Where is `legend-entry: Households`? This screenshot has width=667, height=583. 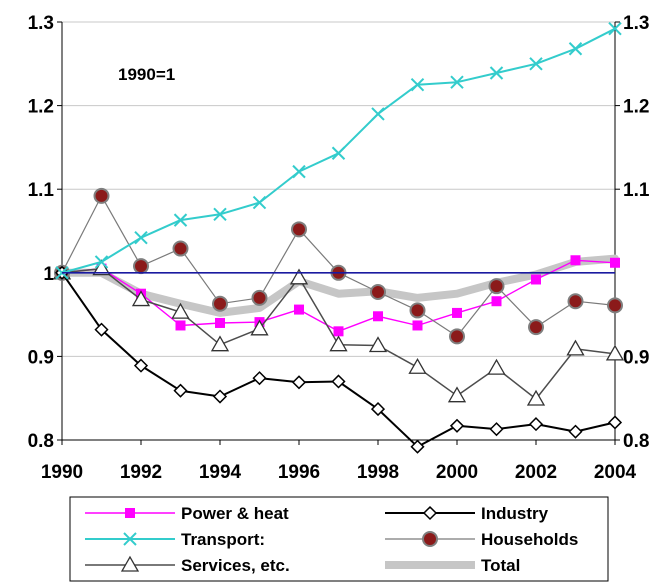
legend-entry: Households is located at coordinates (481, 539).